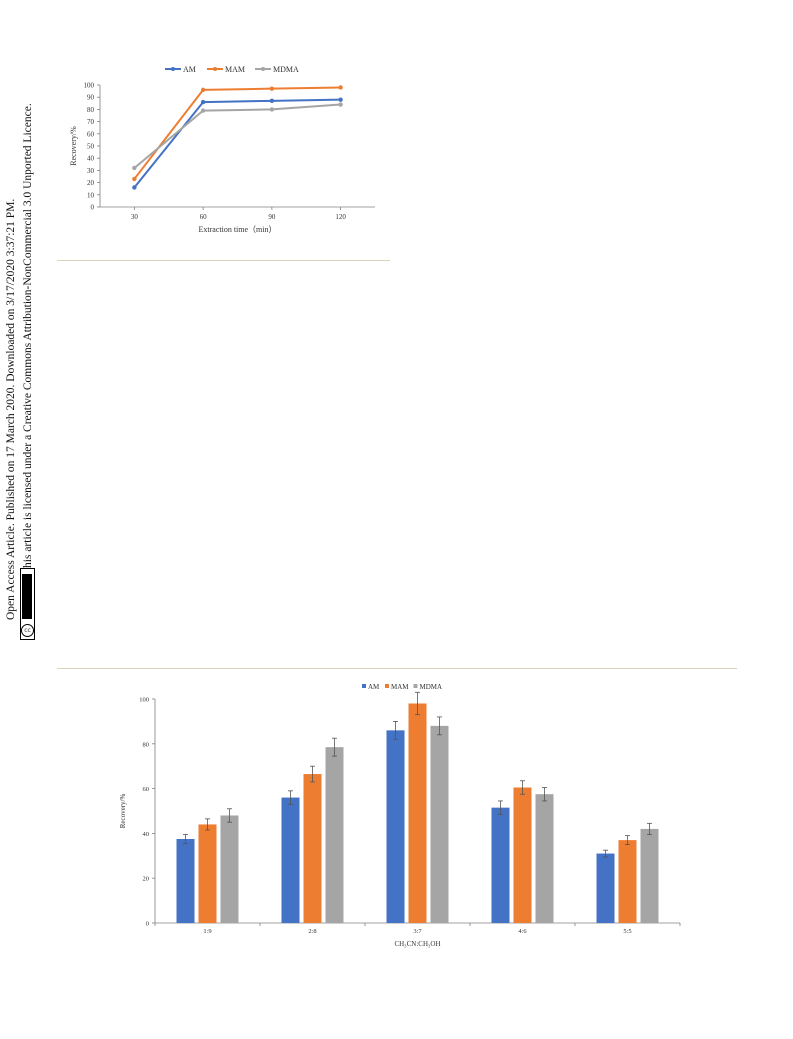  What do you see at coordinates (16, 596) in the screenshot?
I see `cc-by-nc-text: BY-NC` at bounding box center [16, 596].